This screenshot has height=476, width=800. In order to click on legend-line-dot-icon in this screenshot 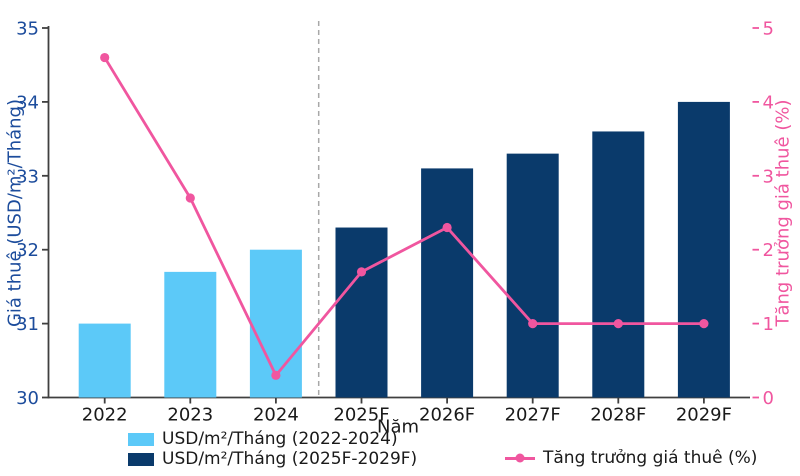, I will do `click(520, 458)`.